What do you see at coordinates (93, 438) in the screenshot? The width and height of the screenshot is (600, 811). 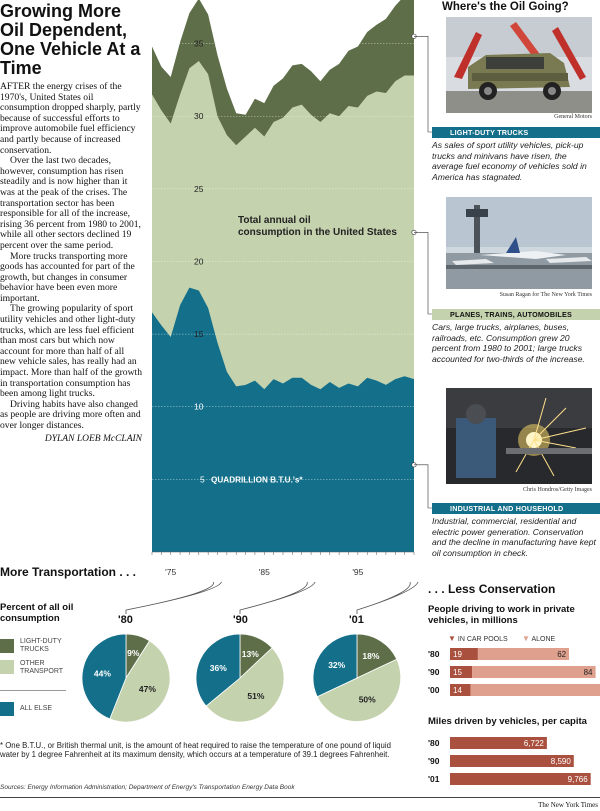 I see `byline: DYLAN LOEB McCLAIN` at bounding box center [93, 438].